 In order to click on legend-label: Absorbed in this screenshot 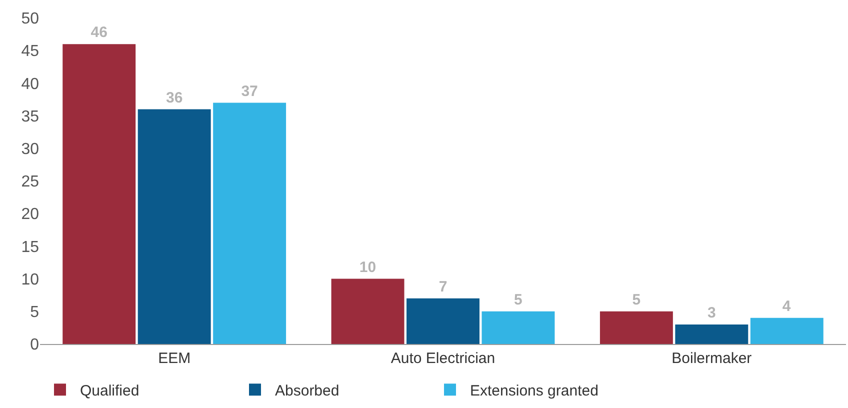, I will do `click(307, 391)`.